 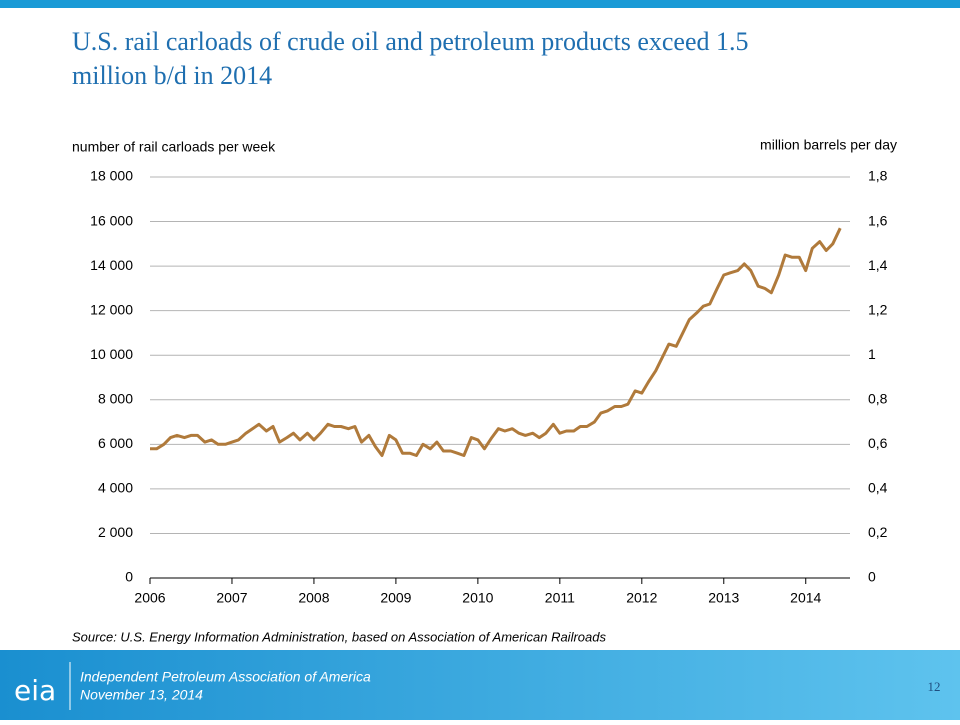 What do you see at coordinates (560, 598) in the screenshot?
I see `x-tick-label: 2011` at bounding box center [560, 598].